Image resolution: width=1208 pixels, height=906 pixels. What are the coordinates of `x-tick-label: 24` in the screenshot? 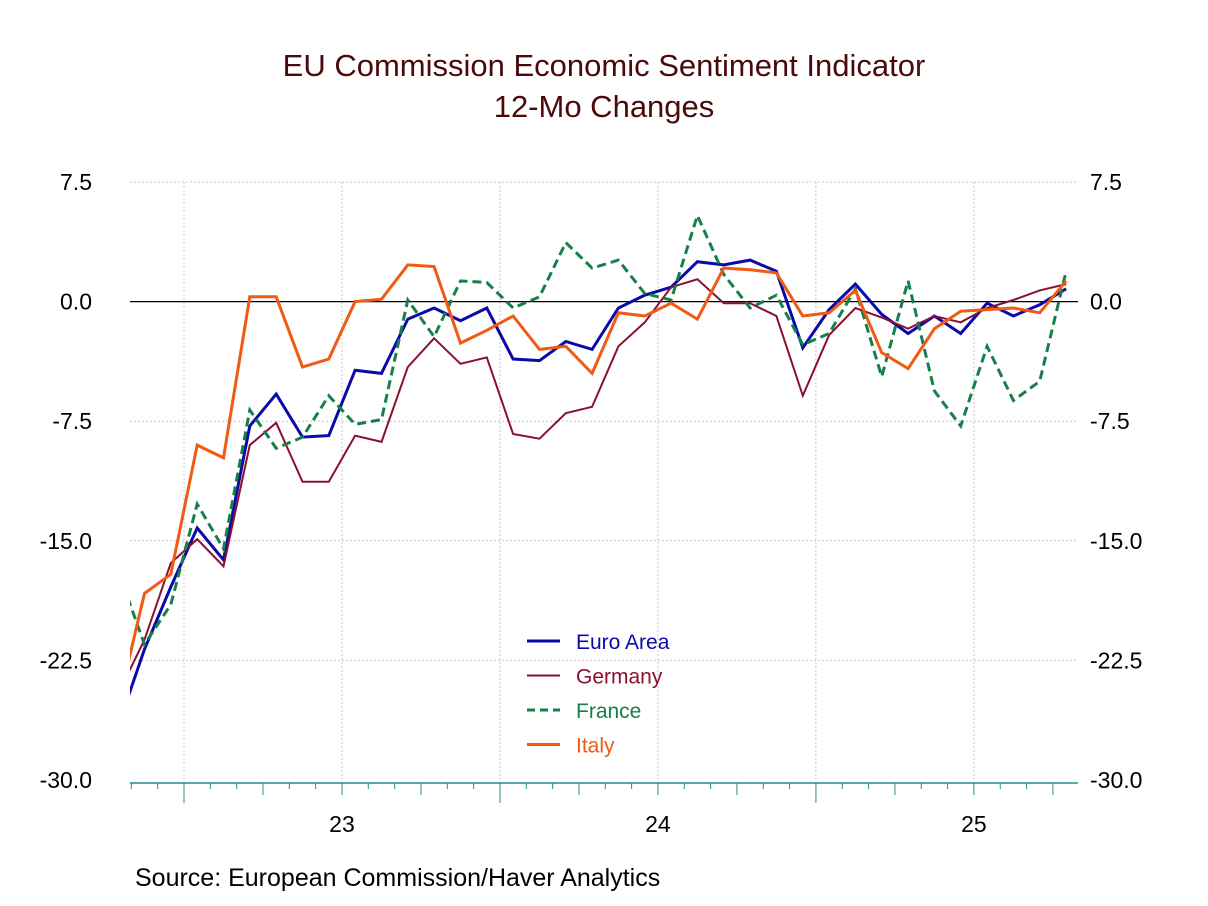 It's located at (658, 824).